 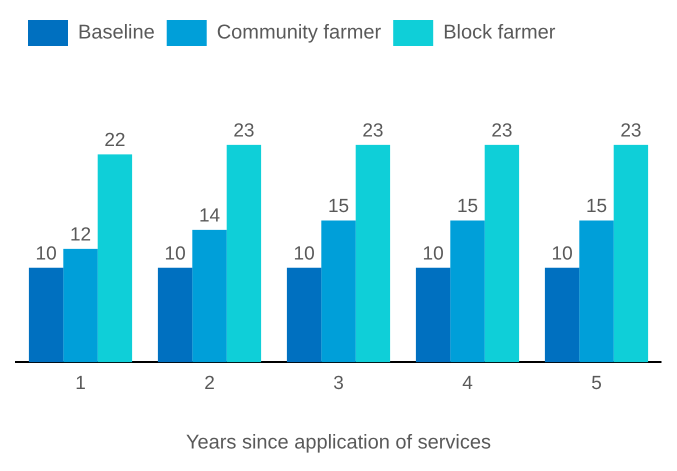 I want to click on x-axis-title: Years since application of services, so click(x=338, y=443).